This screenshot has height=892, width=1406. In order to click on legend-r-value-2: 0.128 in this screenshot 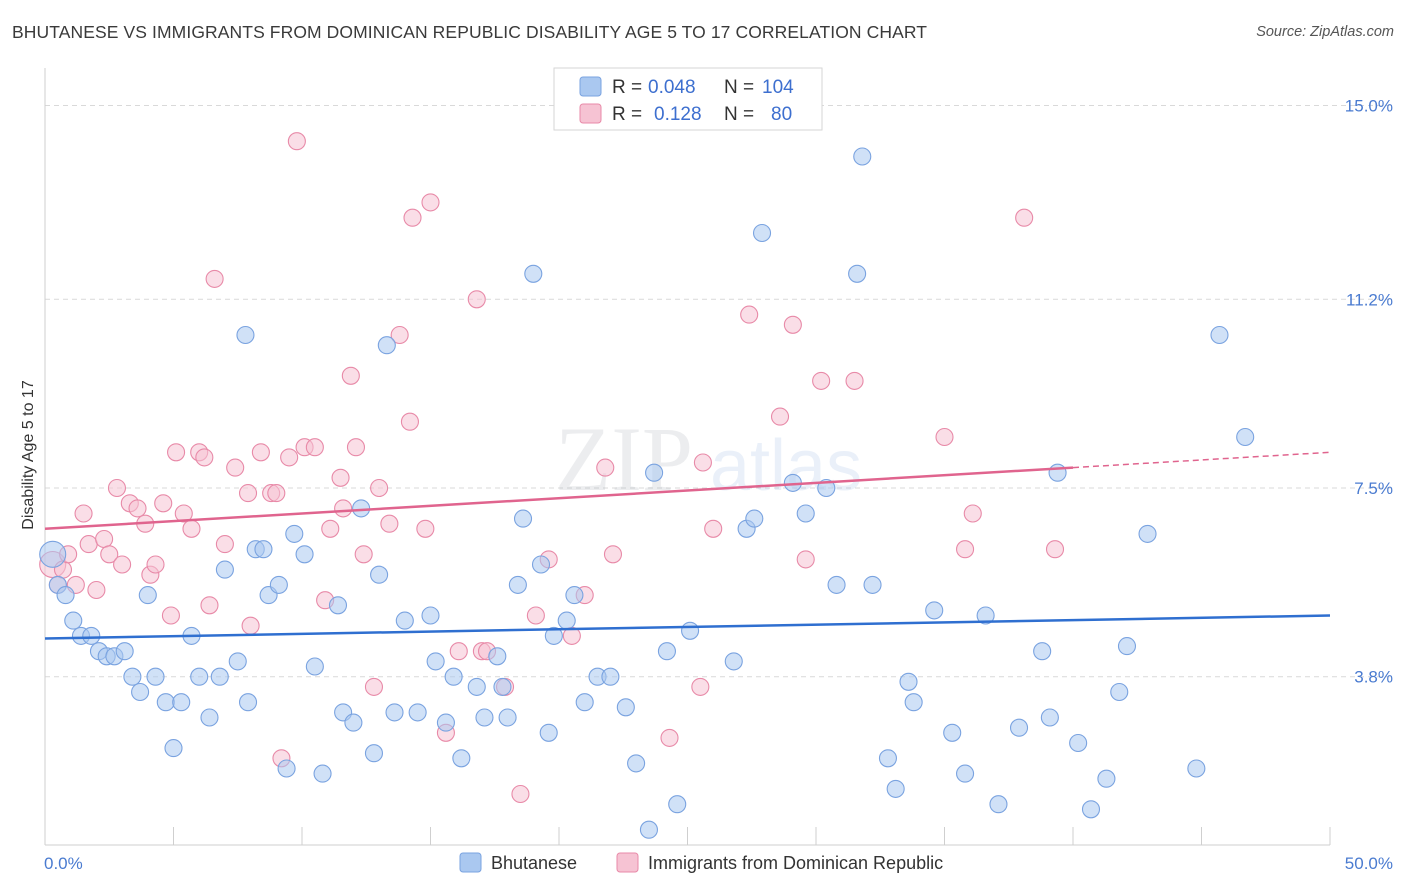, I will do `click(678, 114)`.